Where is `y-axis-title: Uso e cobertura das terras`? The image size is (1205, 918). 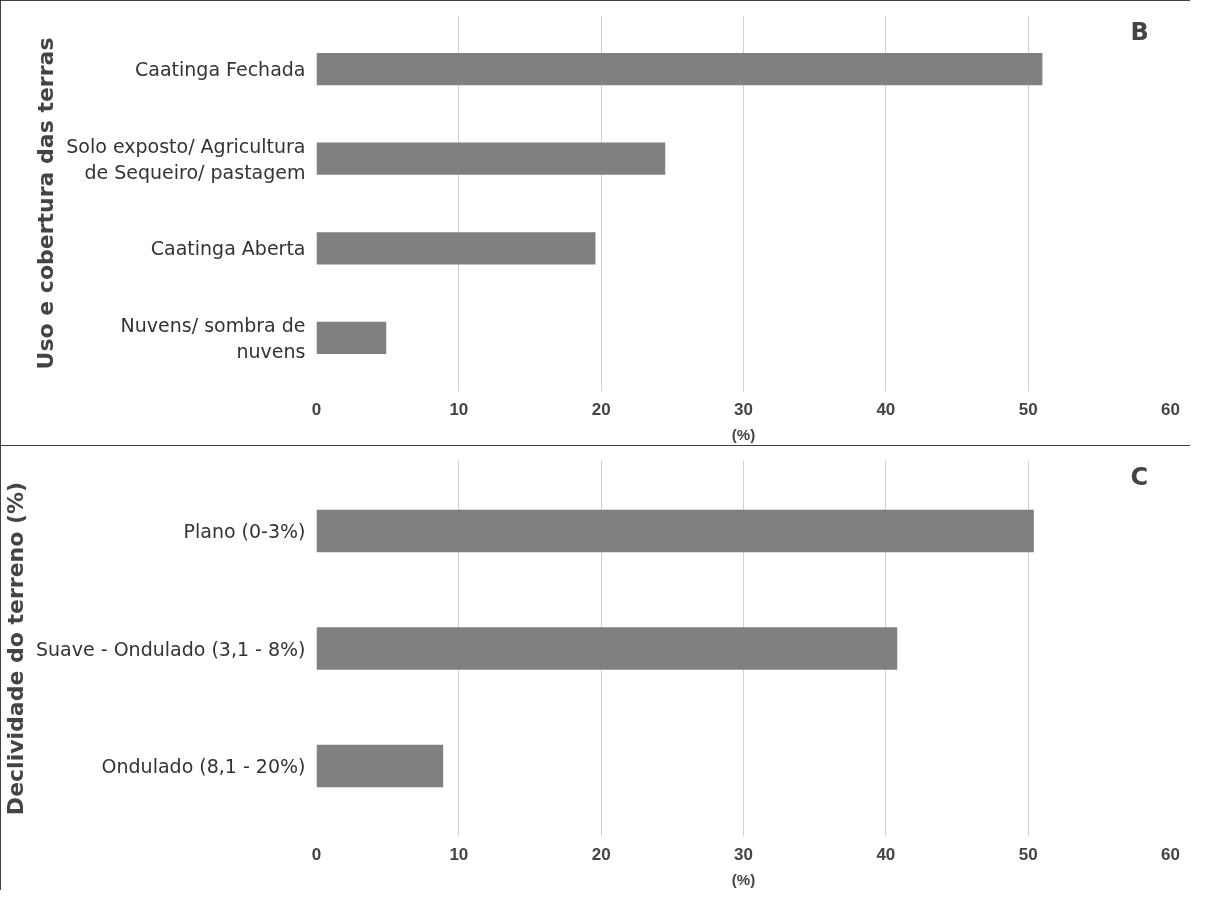 y-axis-title: Uso e cobertura das terras is located at coordinates (46, 203).